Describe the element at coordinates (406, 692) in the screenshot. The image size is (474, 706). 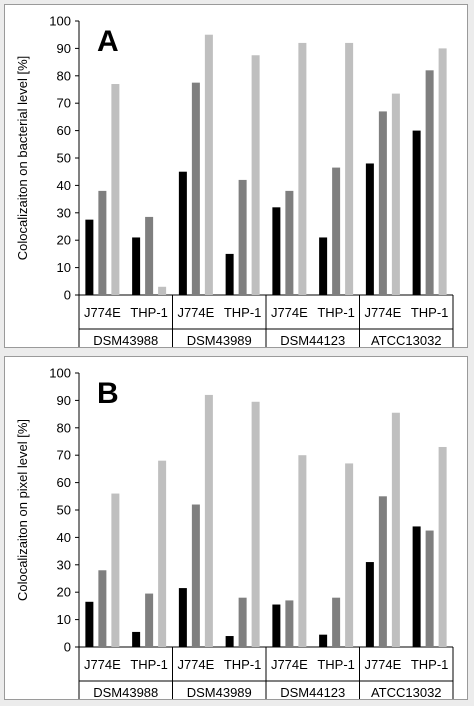
I see `group-label: ATCC13032` at that location.